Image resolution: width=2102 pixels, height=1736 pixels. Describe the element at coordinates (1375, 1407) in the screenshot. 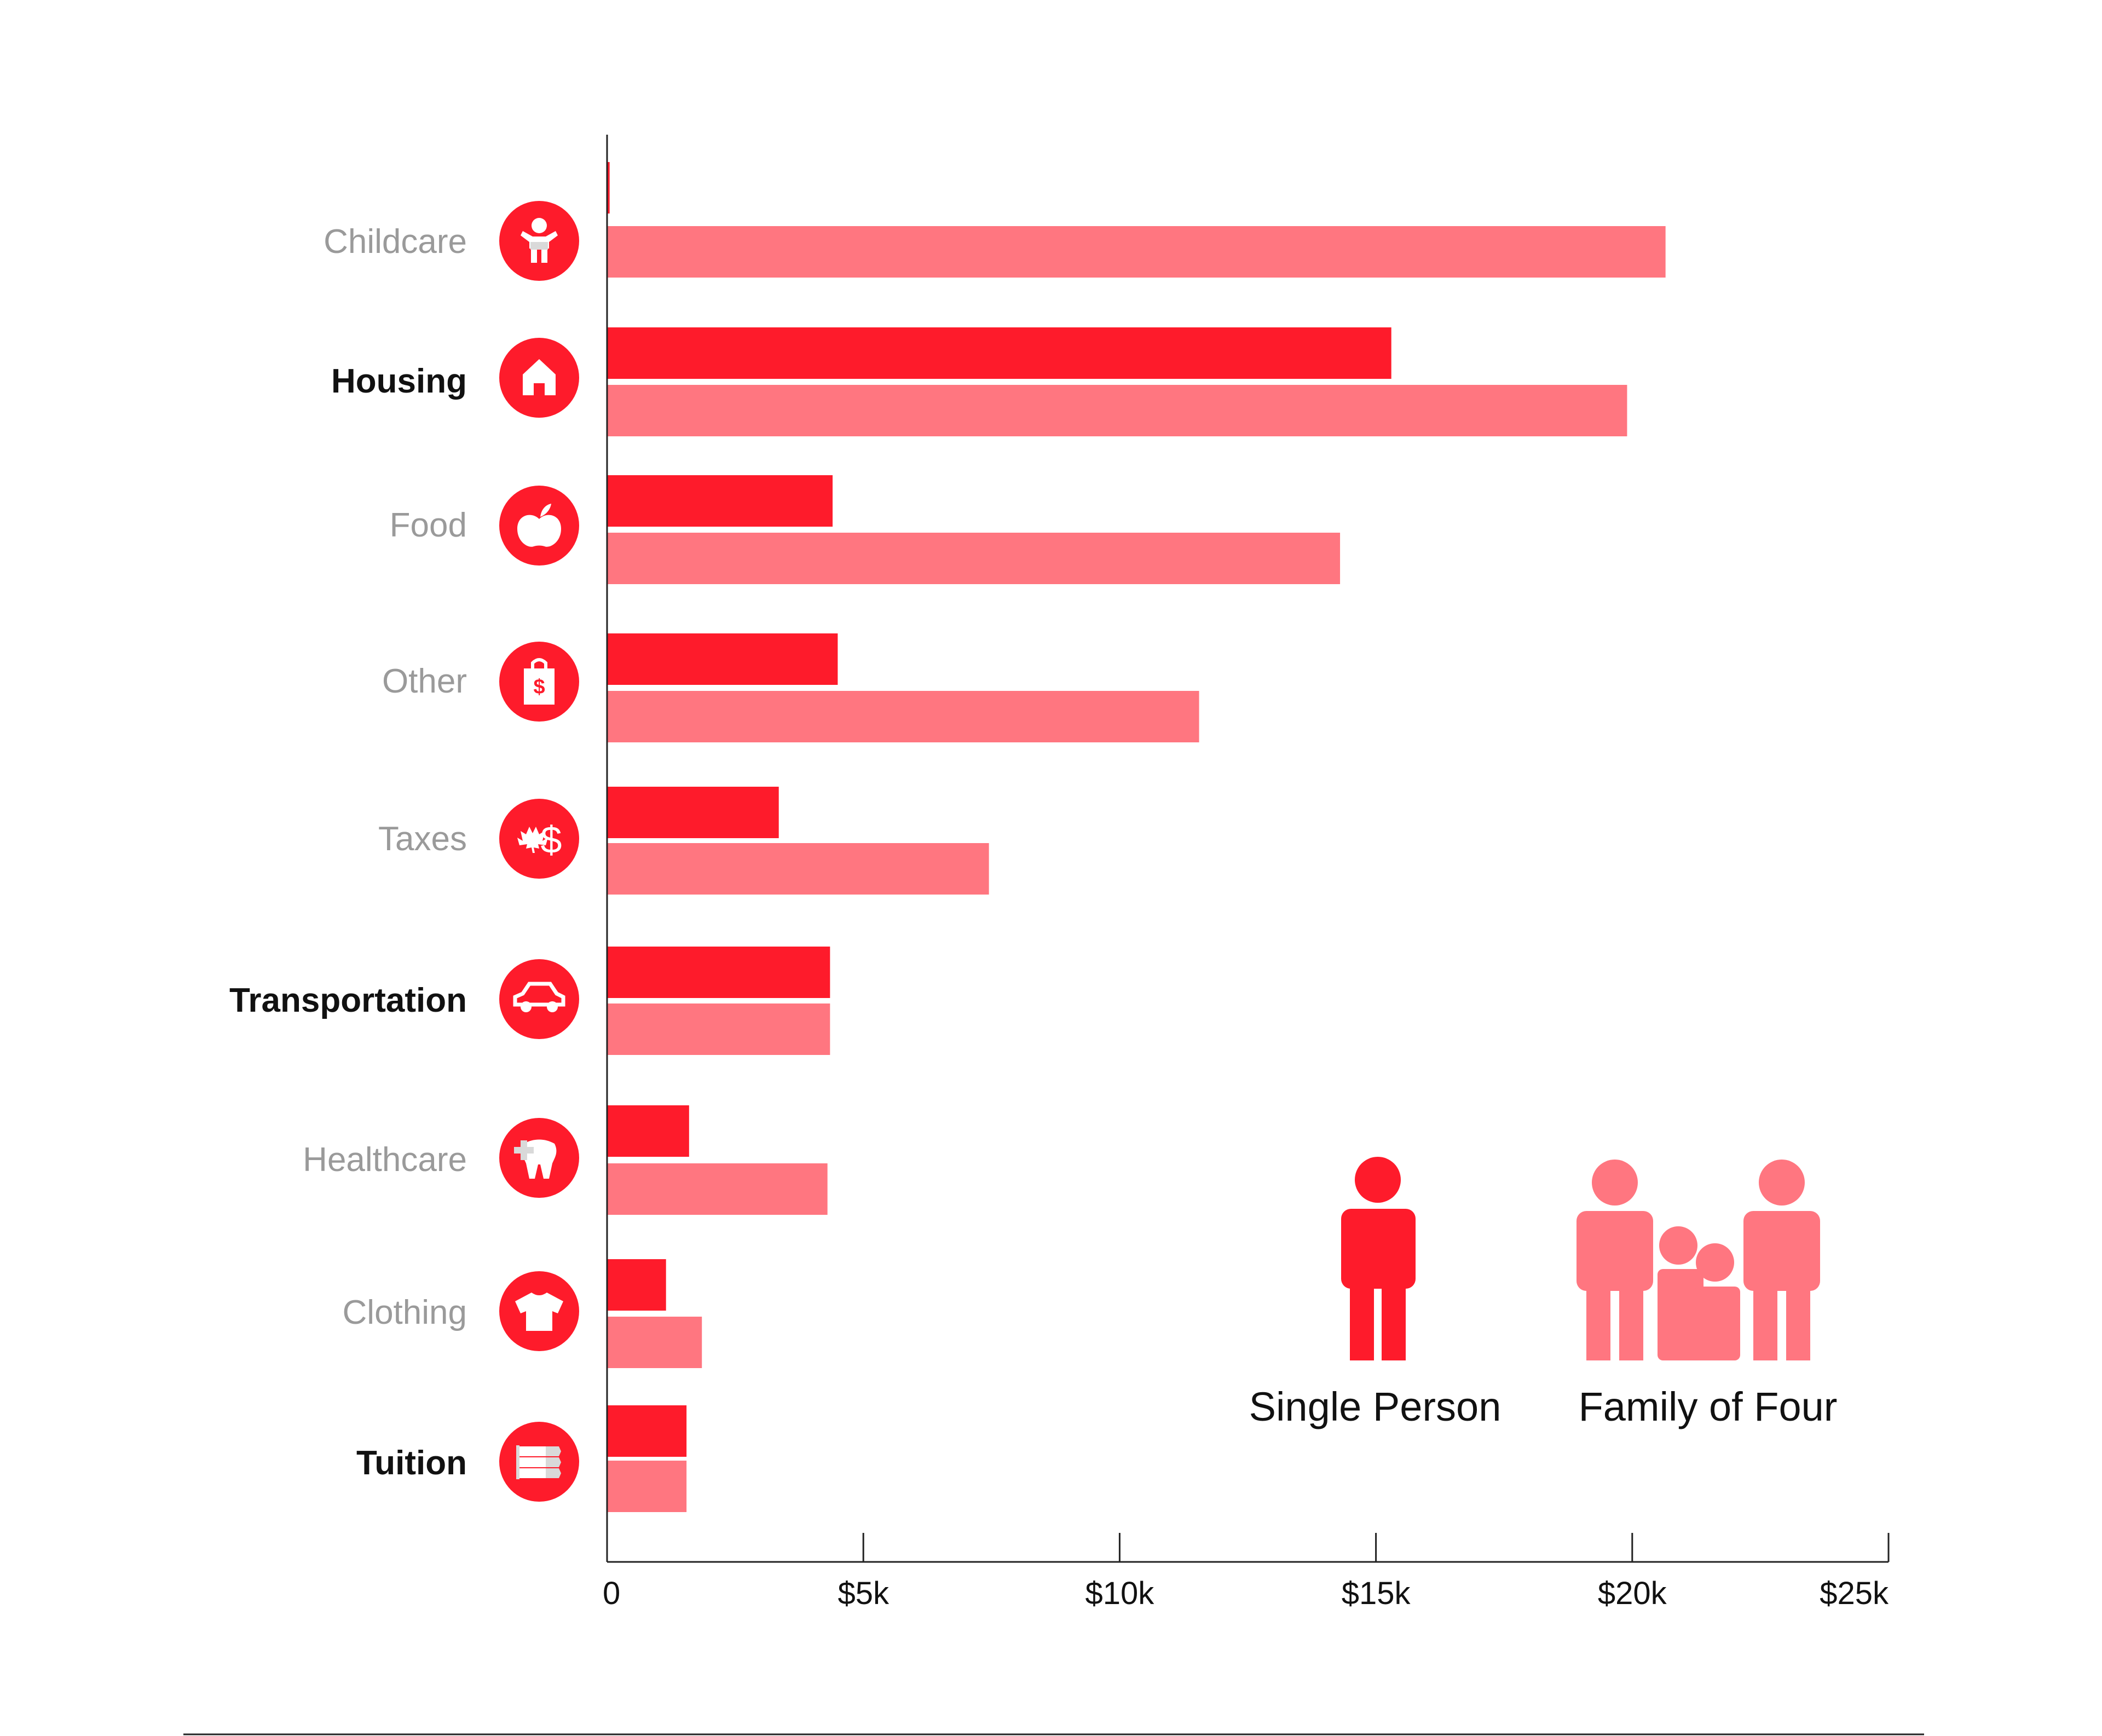

I see `legend-label-single: Single Person` at that location.